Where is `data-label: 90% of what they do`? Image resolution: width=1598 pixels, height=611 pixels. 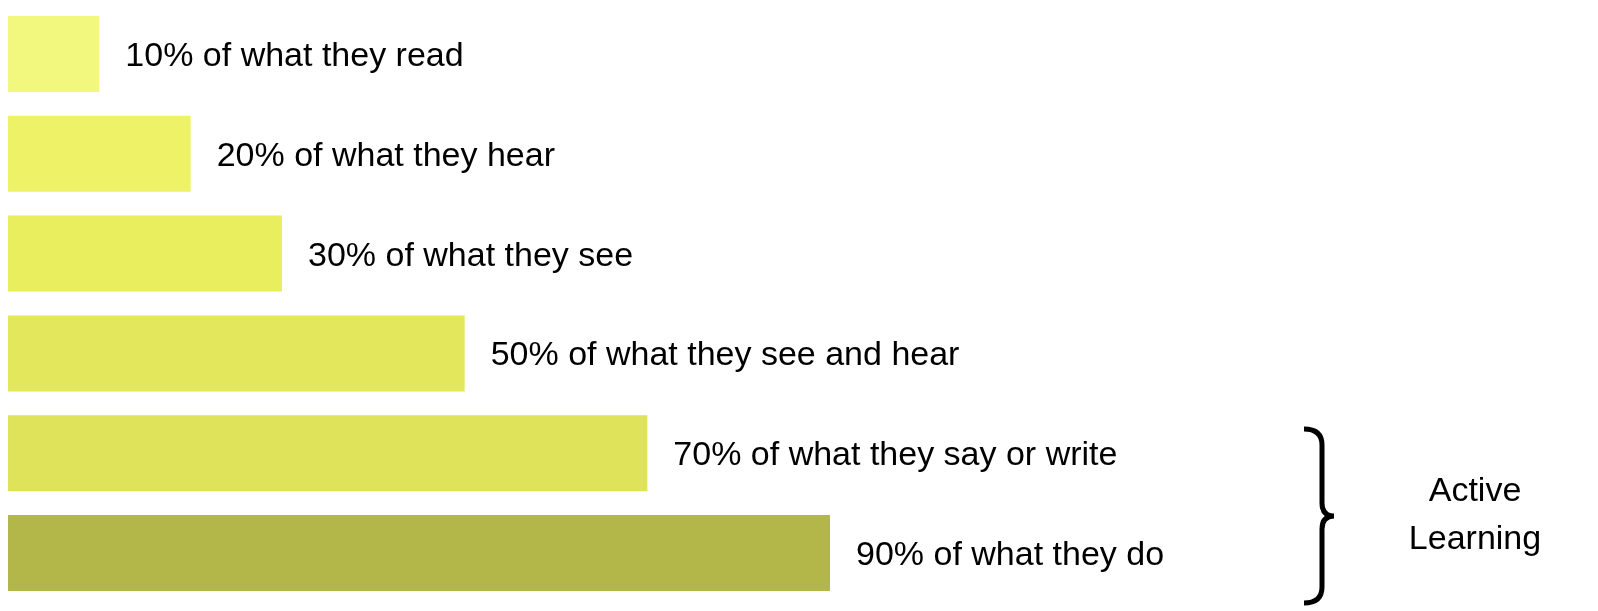 data-label: 90% of what they do is located at coordinates (1010, 553).